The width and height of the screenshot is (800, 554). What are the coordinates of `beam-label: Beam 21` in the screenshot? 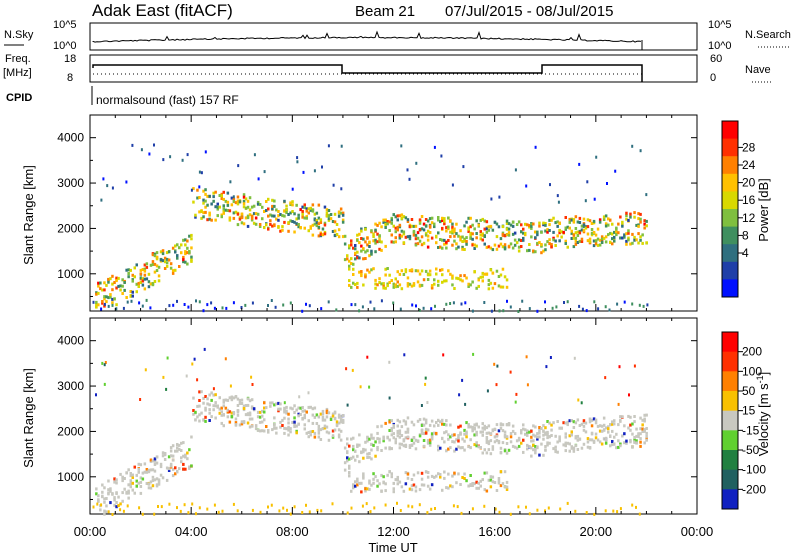 It's located at (385, 11).